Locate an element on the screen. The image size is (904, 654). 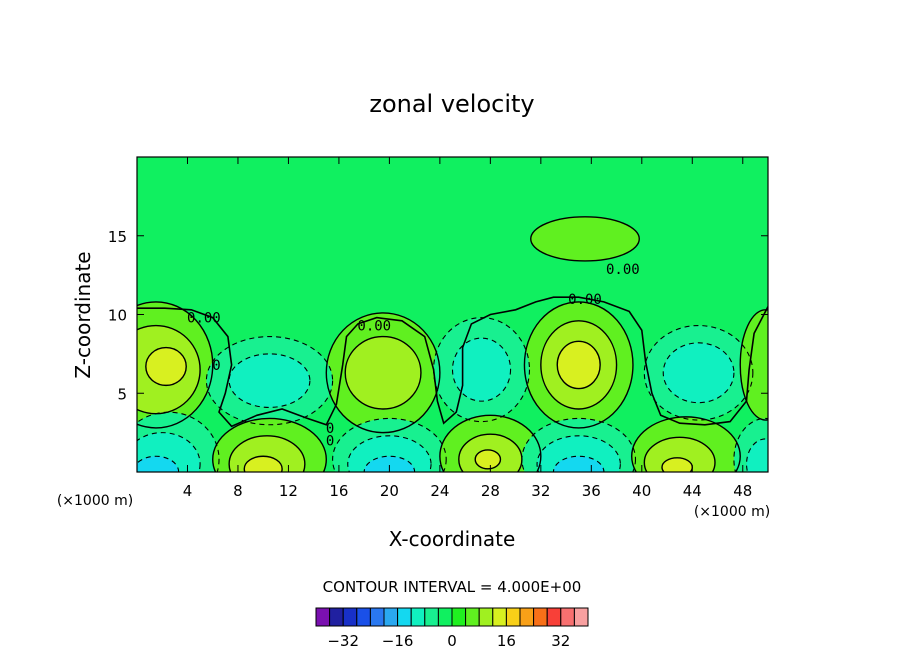
y-tick-label: 5 is located at coordinates (122, 394).